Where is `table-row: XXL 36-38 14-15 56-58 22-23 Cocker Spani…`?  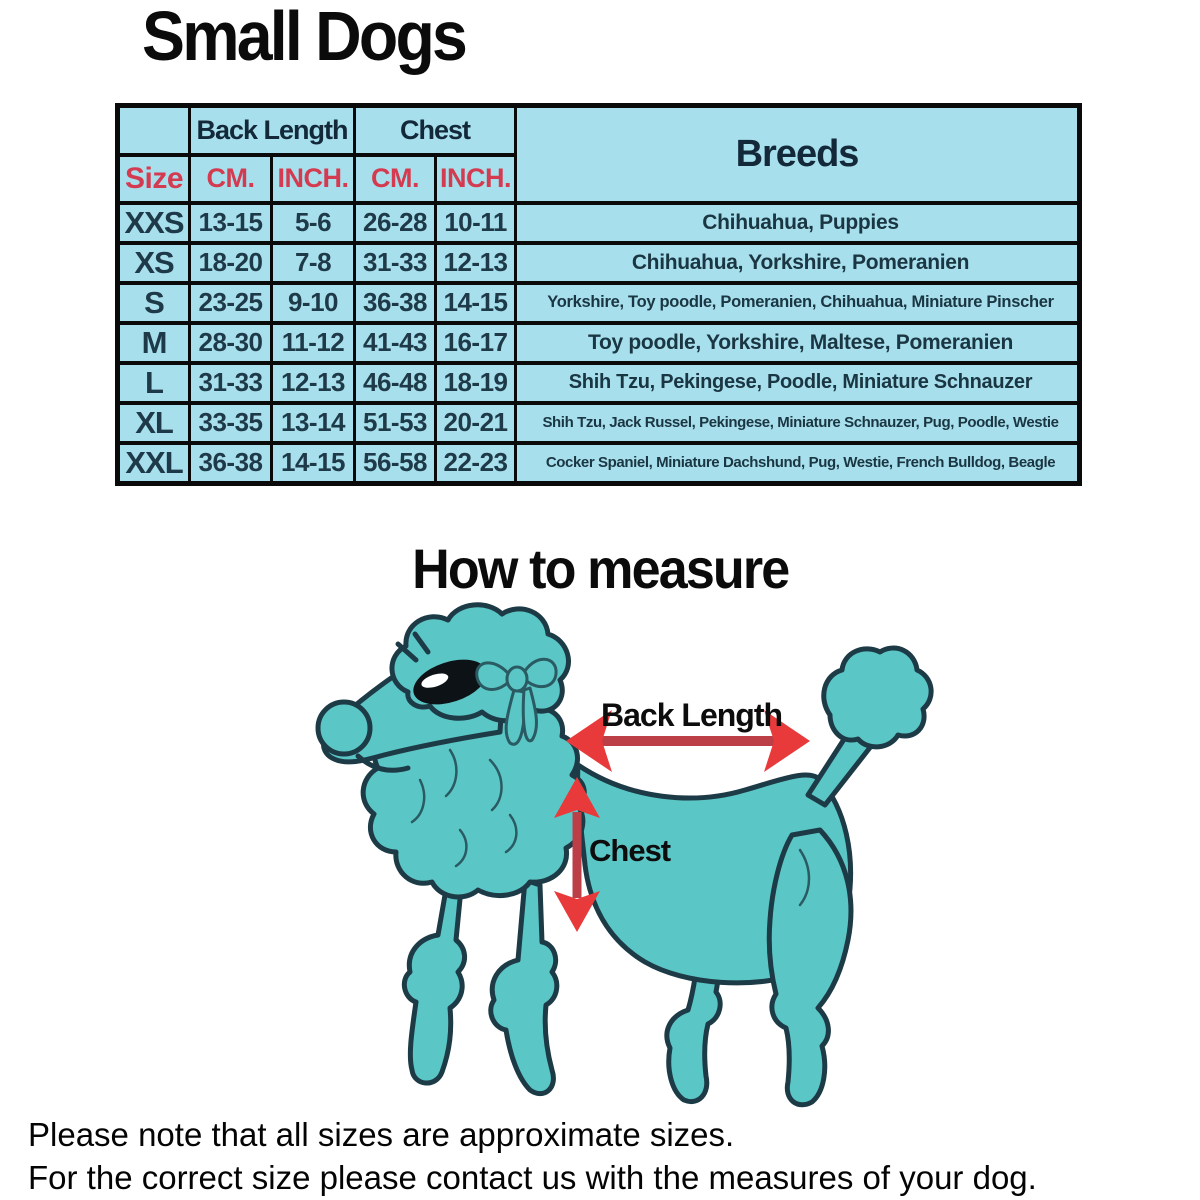
table-row: XXL 36-38 14-15 56-58 22-23 Cocker Spani… is located at coordinates (598, 462).